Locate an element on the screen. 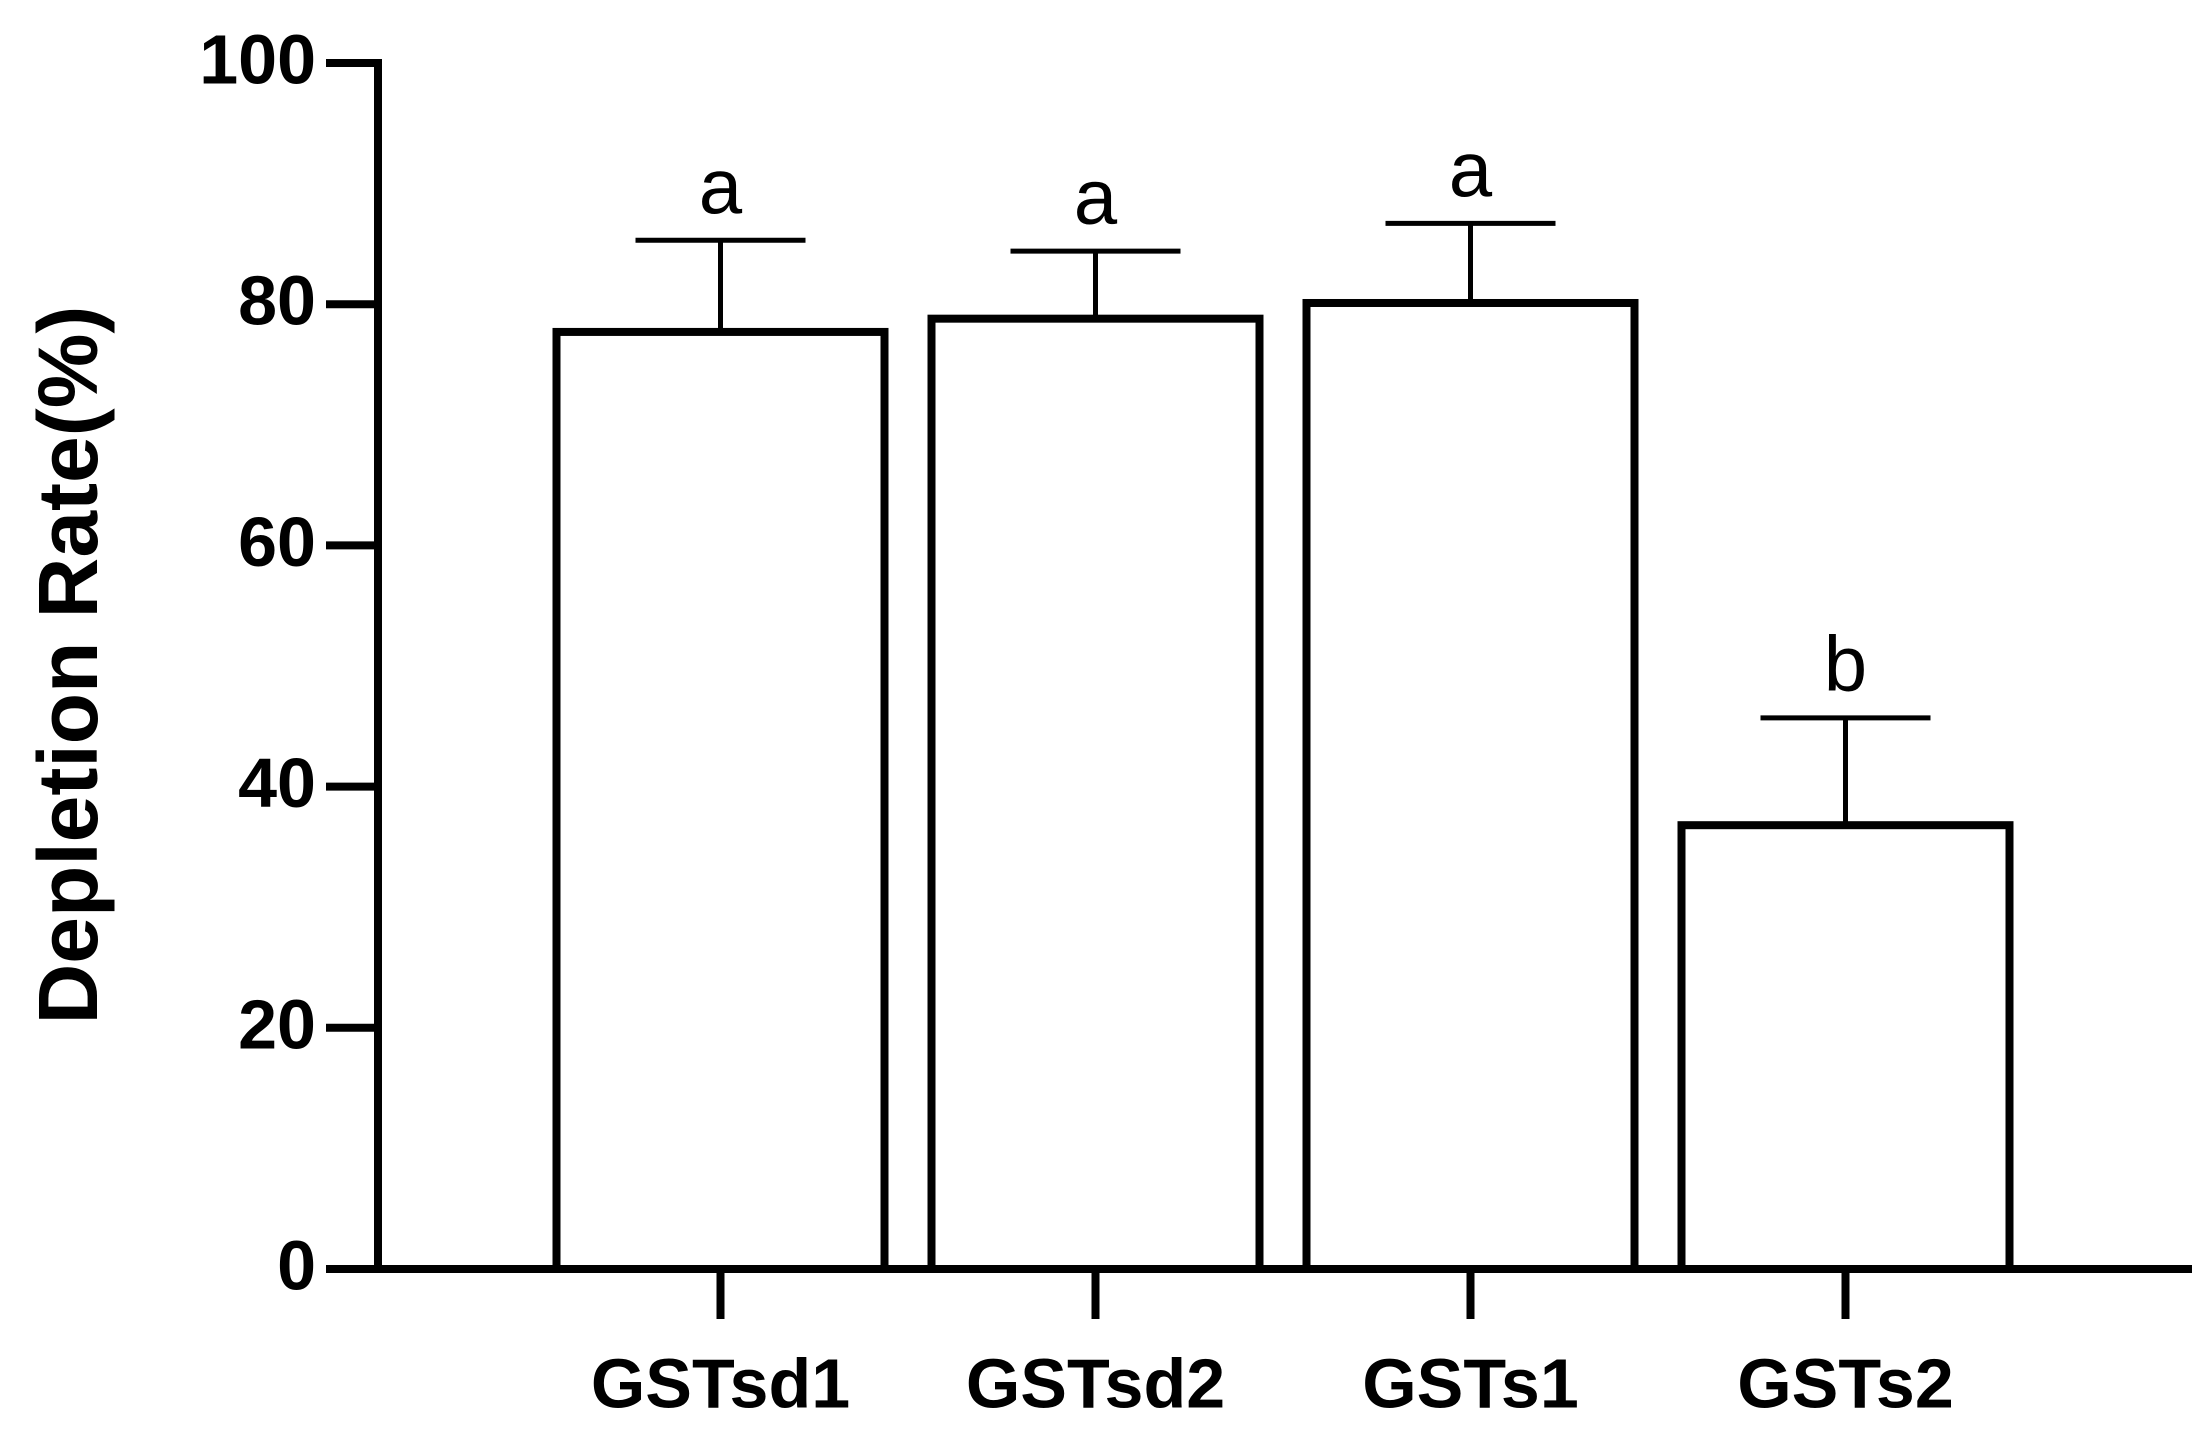  y-tick-label: 20 is located at coordinates (277, 1024).